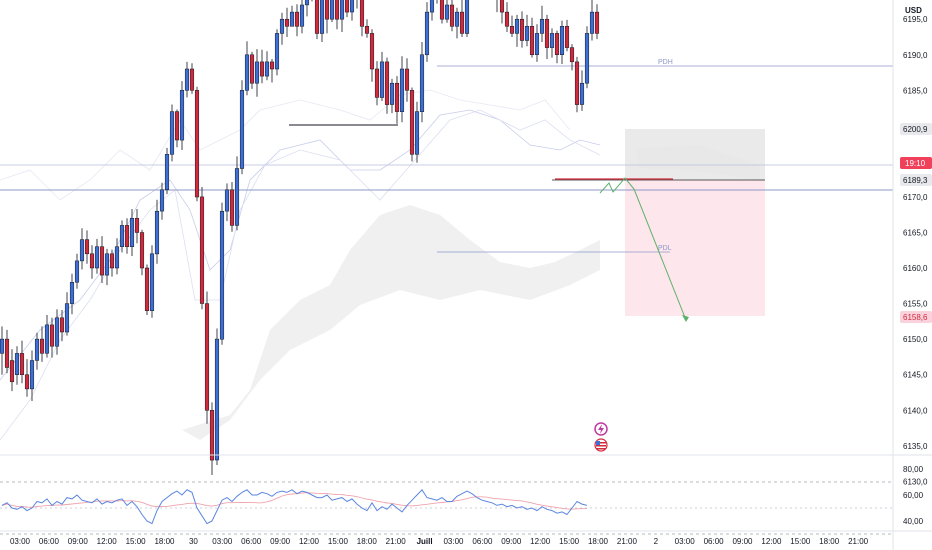  What do you see at coordinates (294, 501) in the screenshot?
I see `rsi-ma-line` at bounding box center [294, 501].